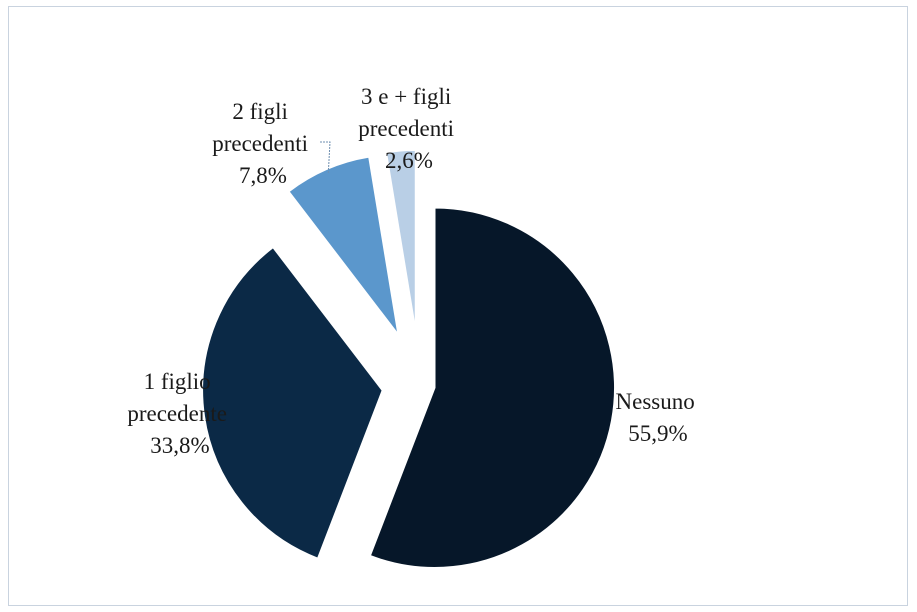 Image resolution: width=917 pixels, height=612 pixels. What do you see at coordinates (263, 175) in the screenshot?
I see `label-2-figli-line-3: 7,8%` at bounding box center [263, 175].